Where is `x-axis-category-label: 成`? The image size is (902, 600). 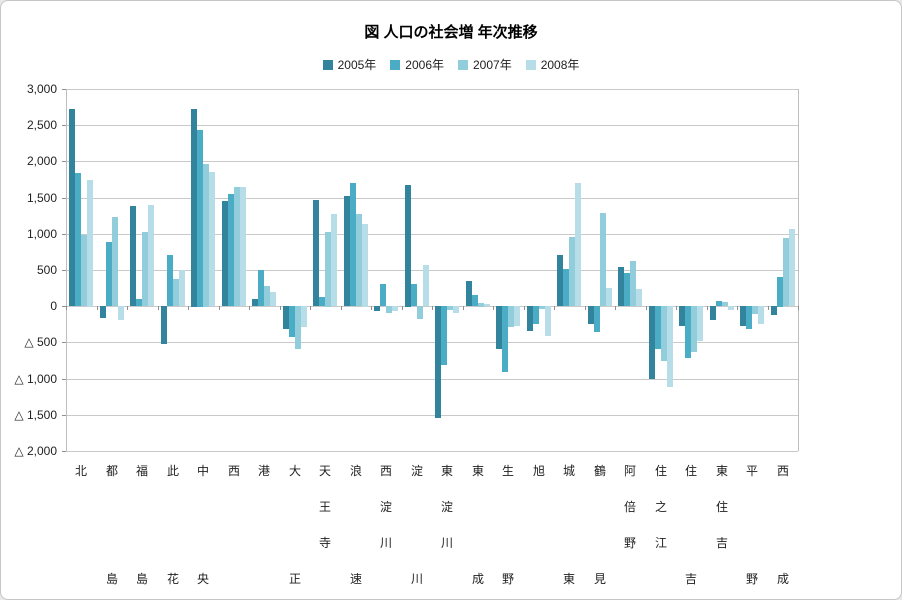
x-axis-category-label: 成 is located at coordinates (782, 579).